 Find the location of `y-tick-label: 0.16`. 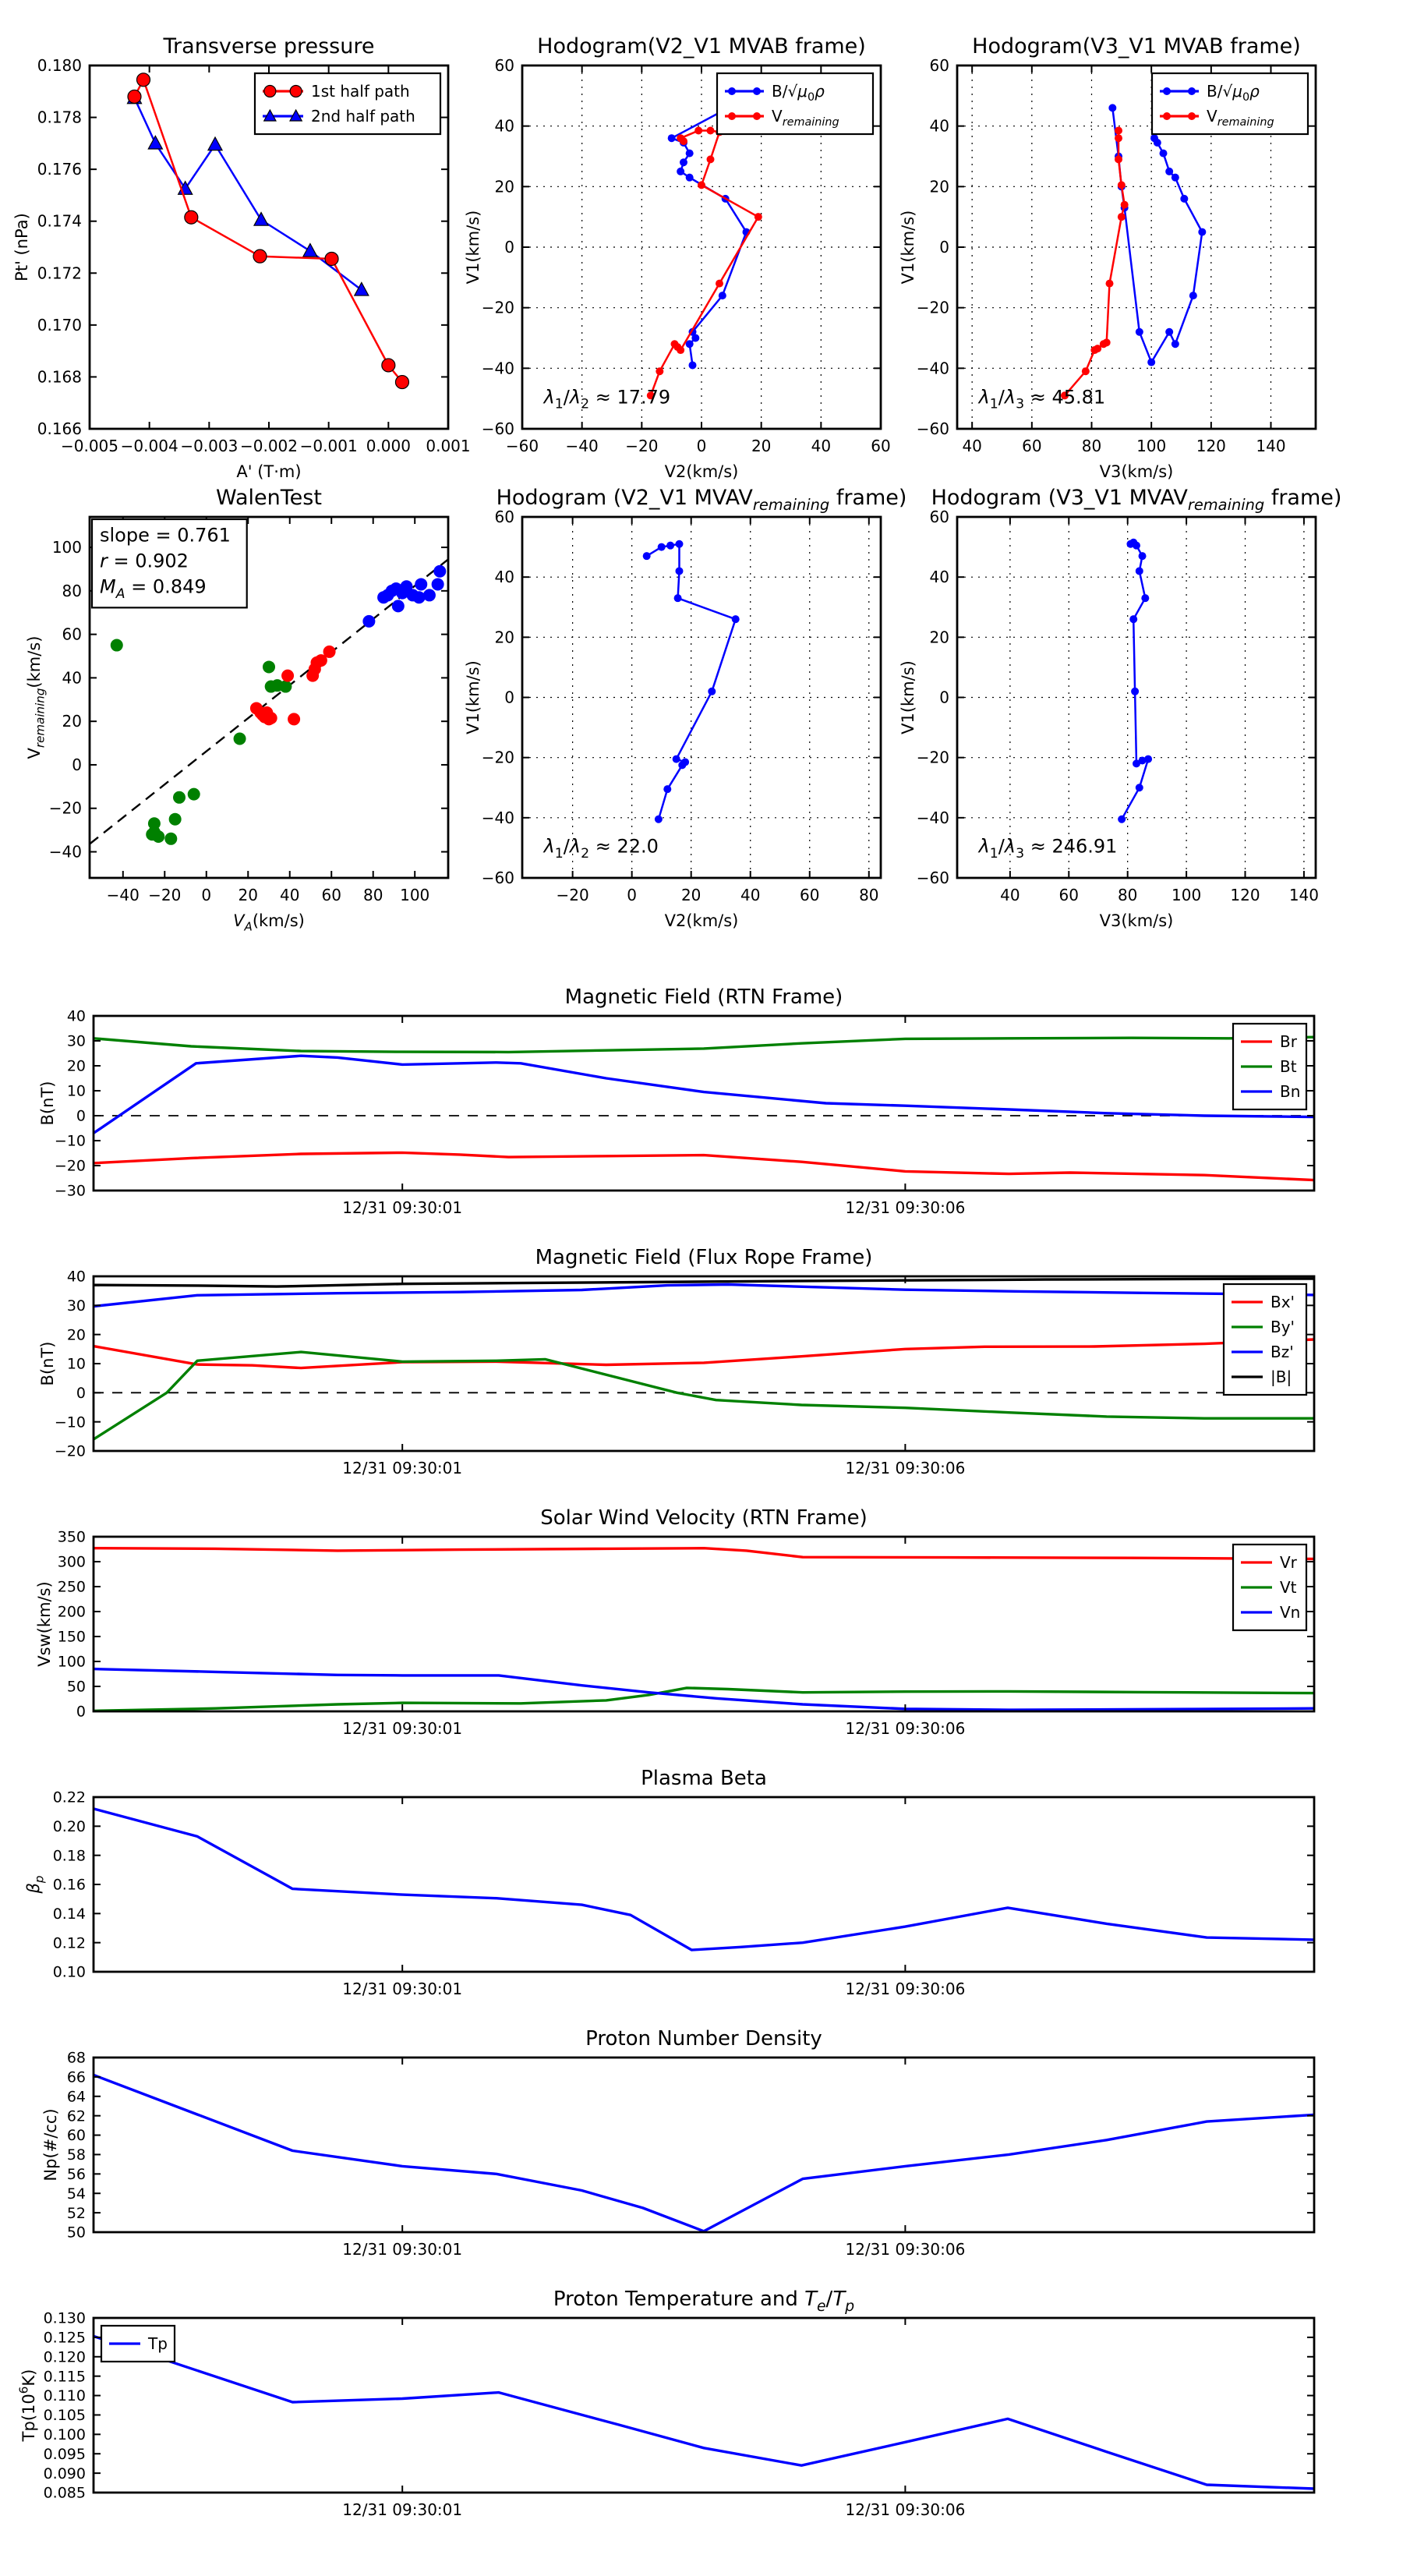

y-tick-label: 0.16 is located at coordinates (69, 1886).